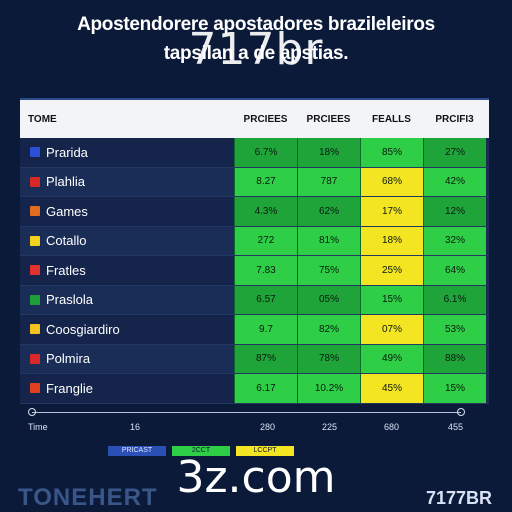  I want to click on odds-cell: 8.27, so click(265, 181).